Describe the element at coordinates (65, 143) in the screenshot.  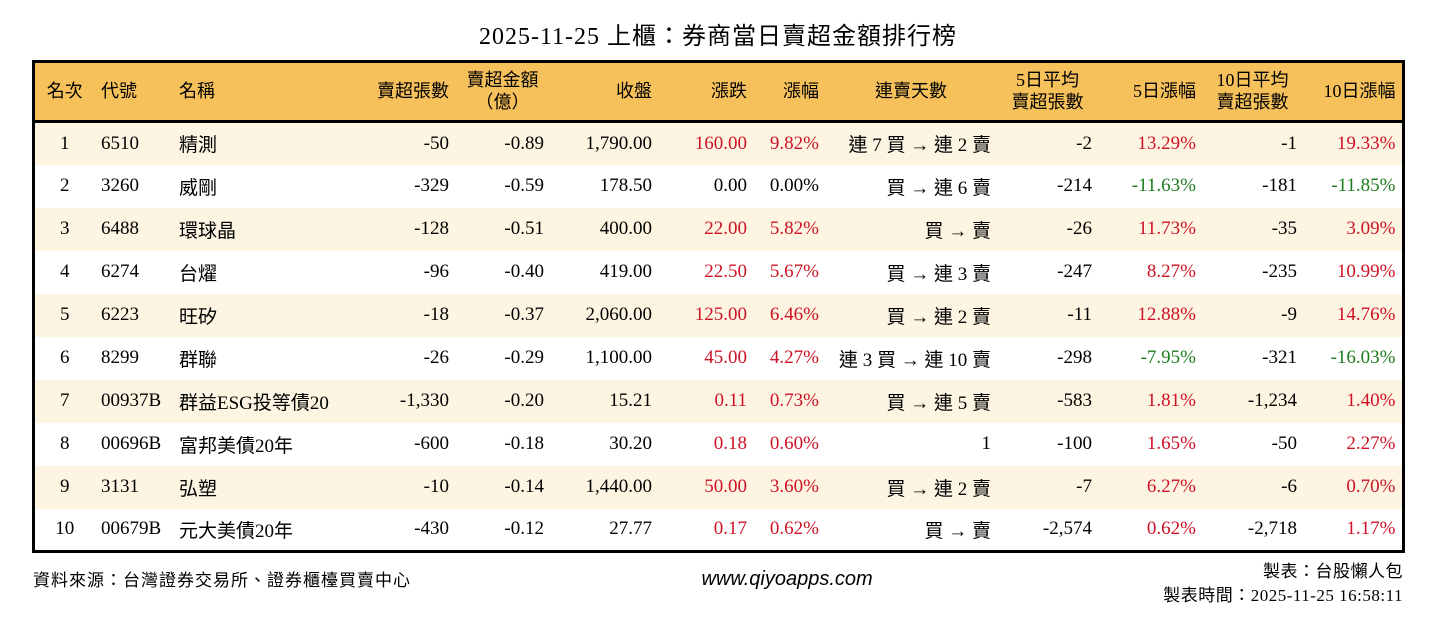
I see `cell: 1` at that location.